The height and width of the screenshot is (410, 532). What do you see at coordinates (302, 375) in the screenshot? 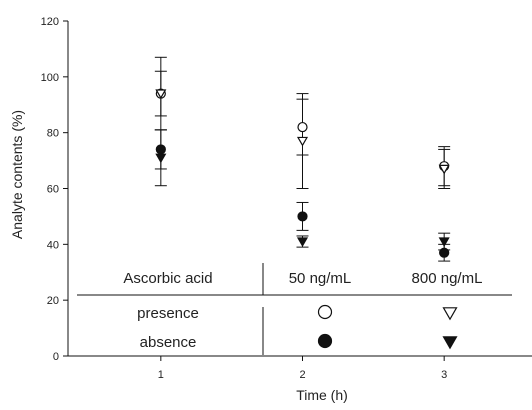
I see `x-tick-label: 2` at bounding box center [302, 375].